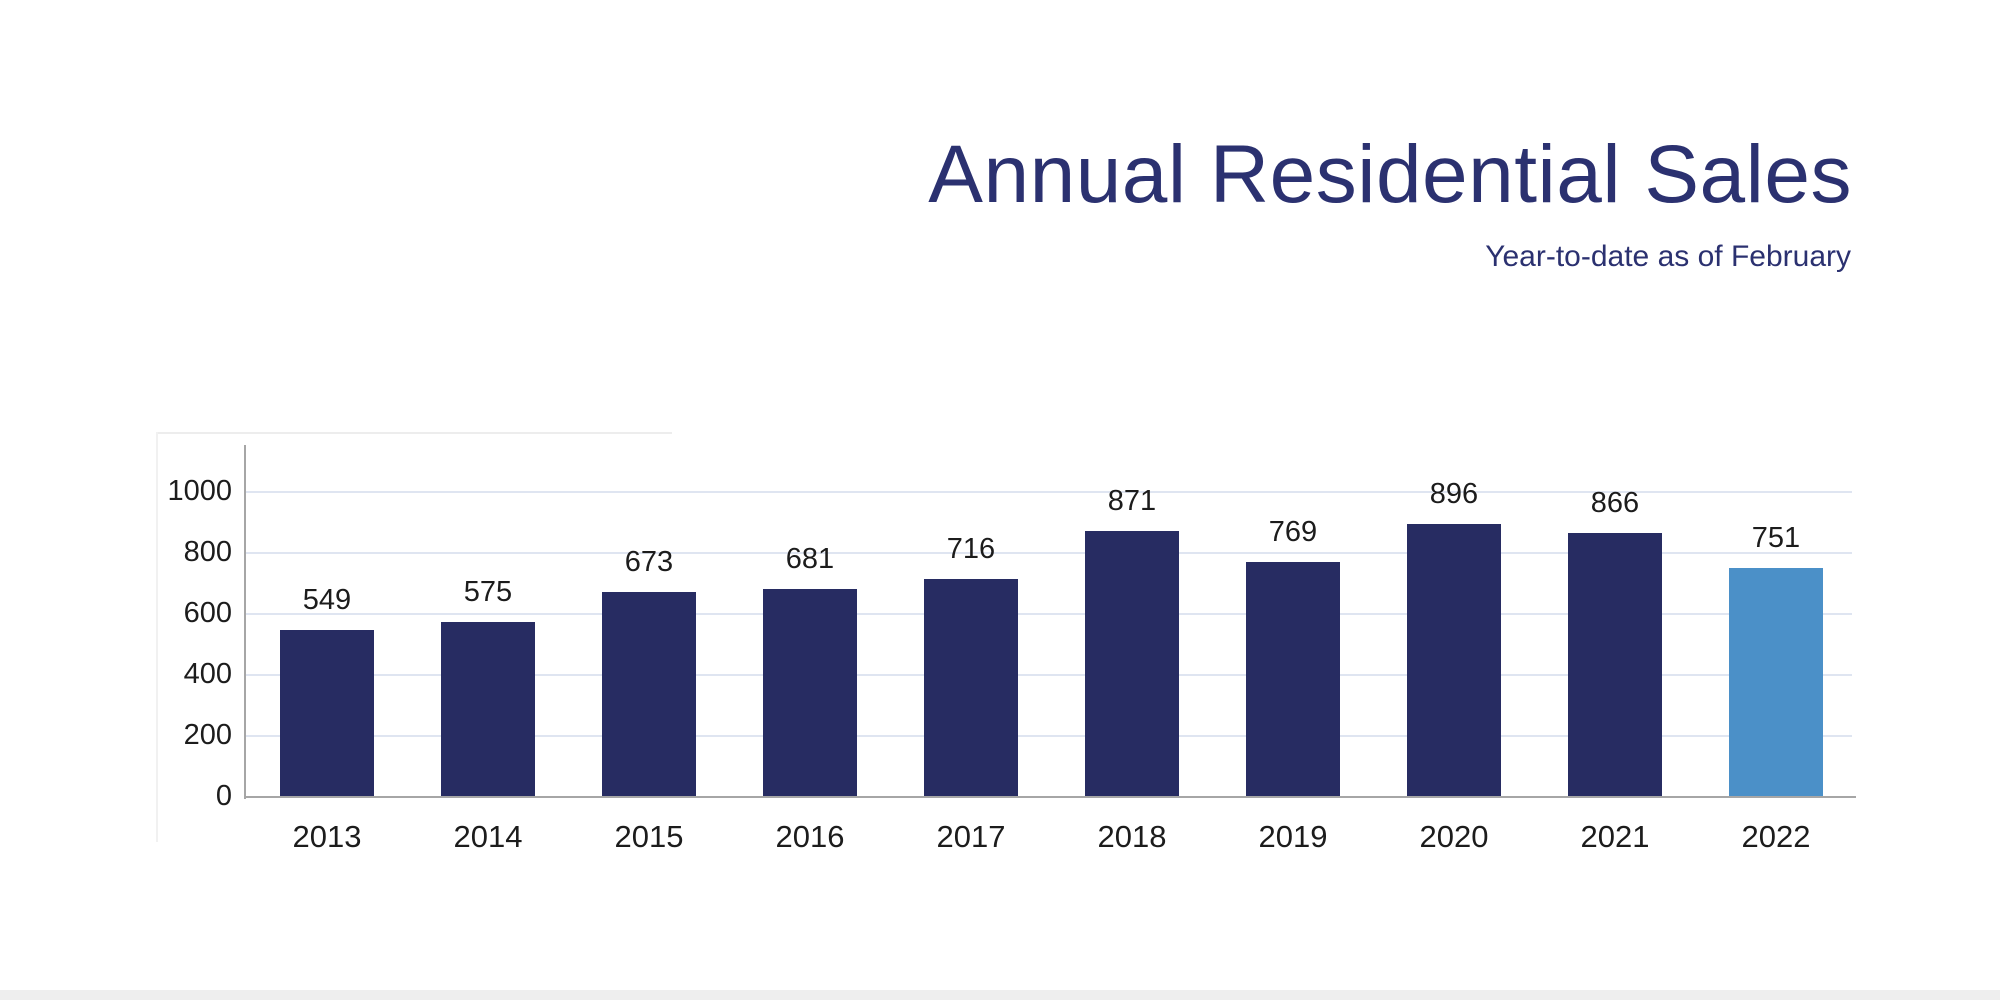 Image resolution: width=2000 pixels, height=1000 pixels. What do you see at coordinates (971, 836) in the screenshot?
I see `x-axis-label-2017: 2017` at bounding box center [971, 836].